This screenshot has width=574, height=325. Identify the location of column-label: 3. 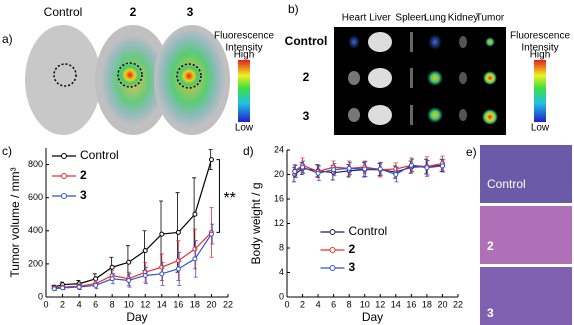
(190, 12).